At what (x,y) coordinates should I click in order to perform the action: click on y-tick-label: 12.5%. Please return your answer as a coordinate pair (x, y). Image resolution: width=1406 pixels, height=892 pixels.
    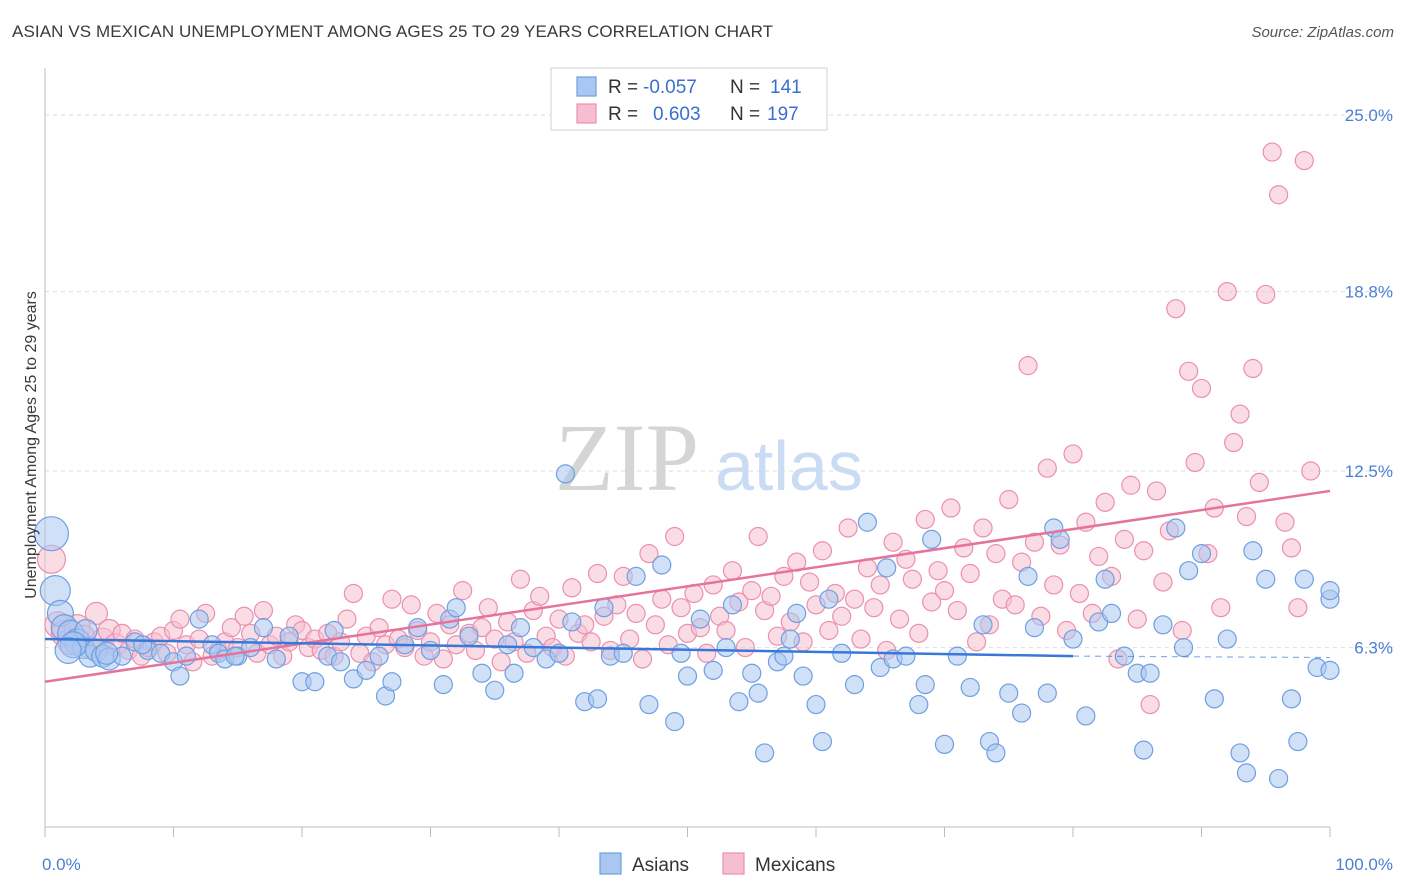
    Looking at the image, I should click on (1369, 471).